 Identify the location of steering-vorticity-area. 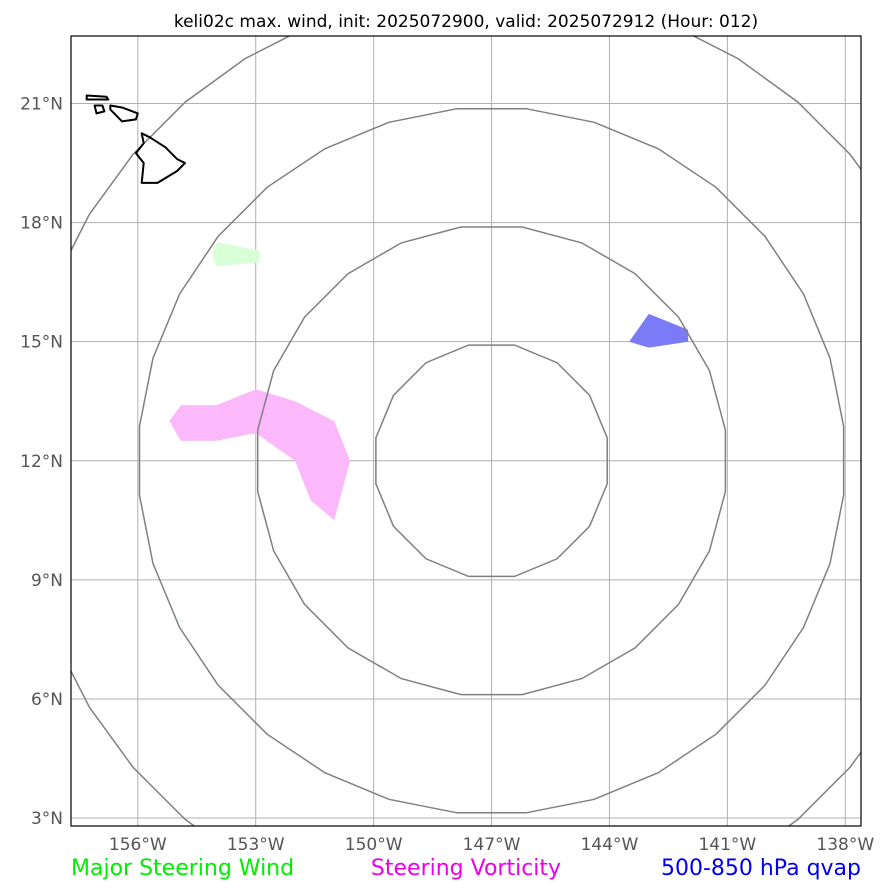
(260, 455).